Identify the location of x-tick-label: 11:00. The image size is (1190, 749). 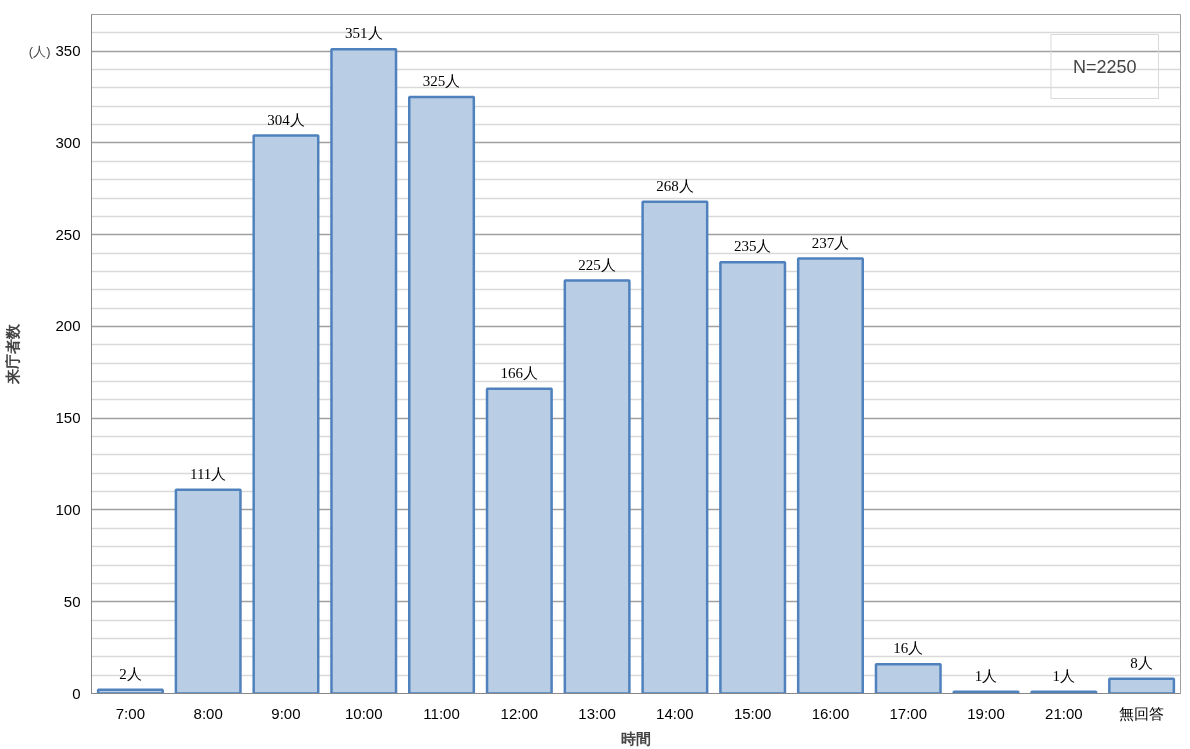
(441, 713).